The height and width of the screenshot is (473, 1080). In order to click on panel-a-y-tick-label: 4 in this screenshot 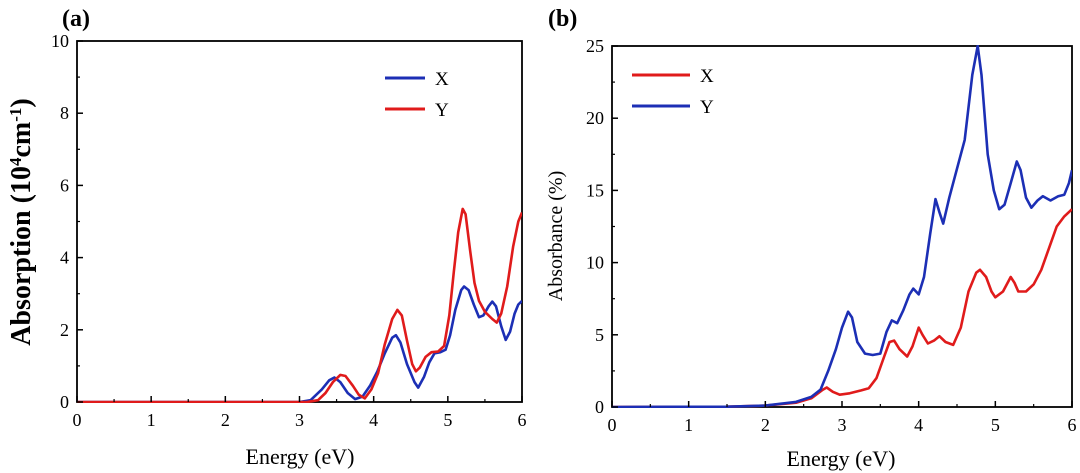, I will do `click(64, 258)`.